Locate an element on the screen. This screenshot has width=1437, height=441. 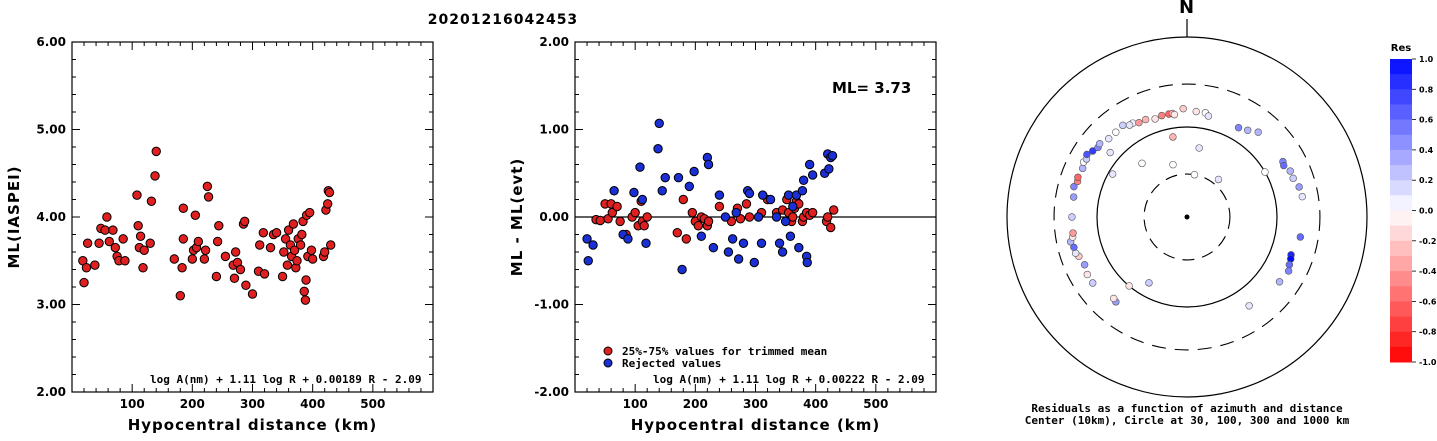
colorbar-tick-label: 0.4 is located at coordinates (1426, 150).